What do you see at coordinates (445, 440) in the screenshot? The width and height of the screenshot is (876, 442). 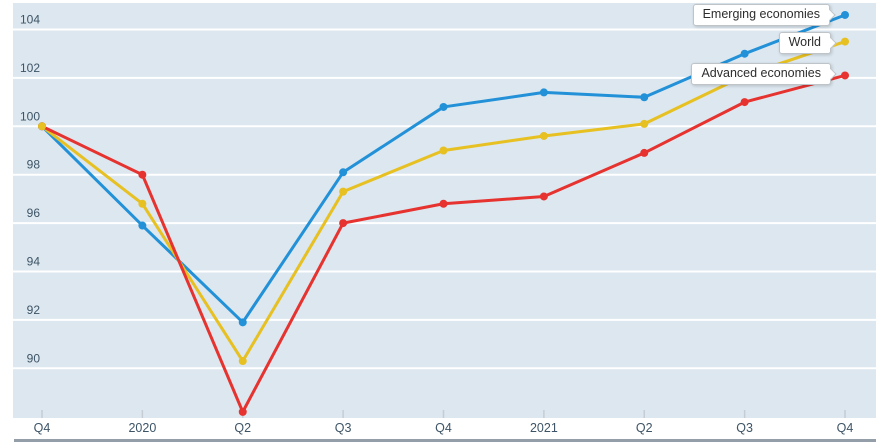 I see `horizontal-scrollbar` at bounding box center [445, 440].